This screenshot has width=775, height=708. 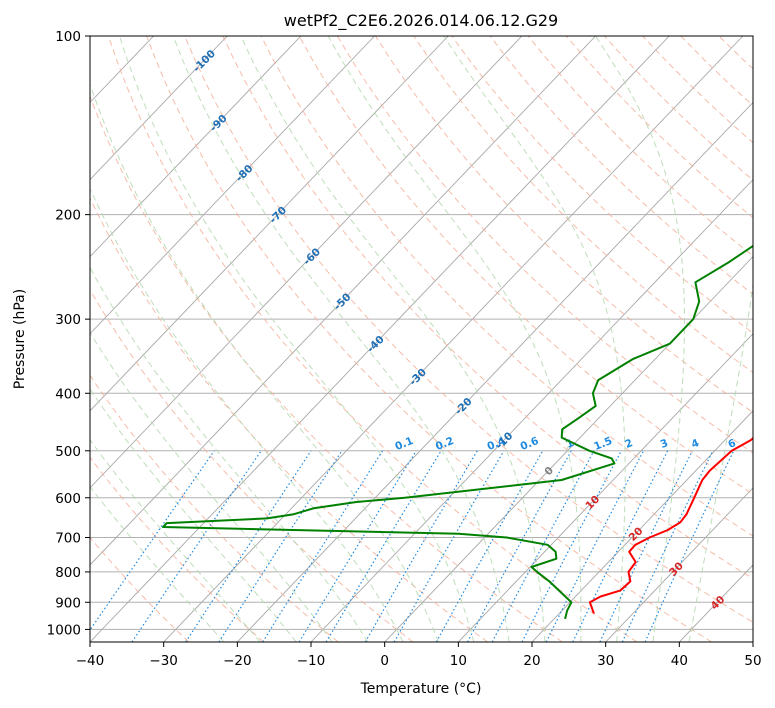 What do you see at coordinates (68, 394) in the screenshot?
I see `y-tick-label: 400` at bounding box center [68, 394].